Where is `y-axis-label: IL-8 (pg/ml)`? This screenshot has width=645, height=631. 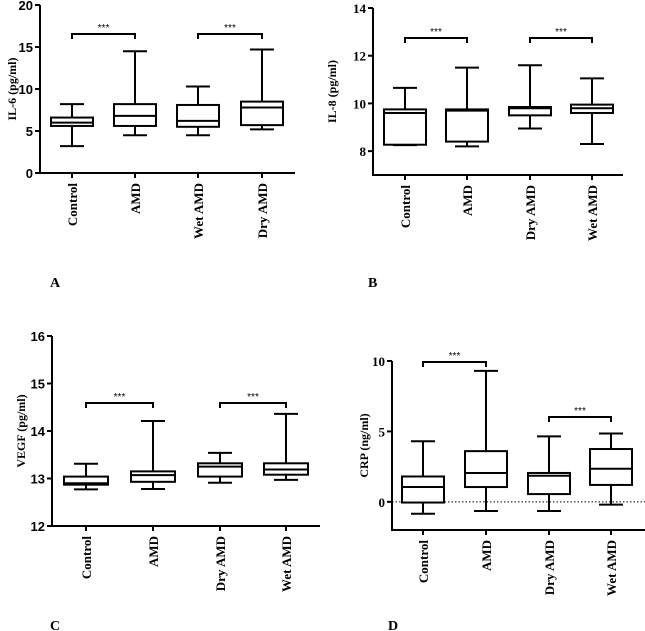
y-axis-label: IL-8 (pg/ml) is located at coordinates (332, 91).